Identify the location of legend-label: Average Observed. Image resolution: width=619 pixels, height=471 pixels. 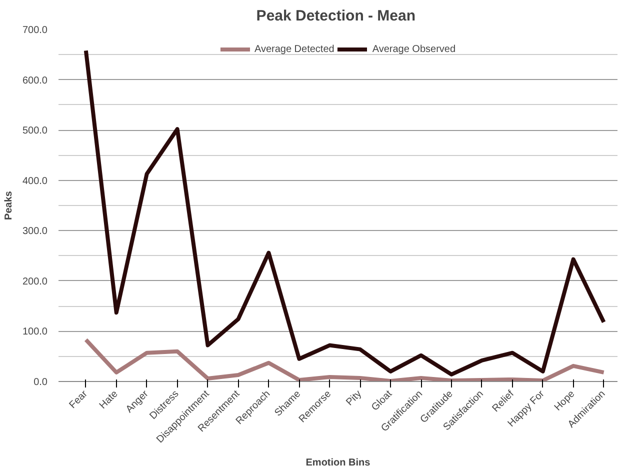
(414, 49).